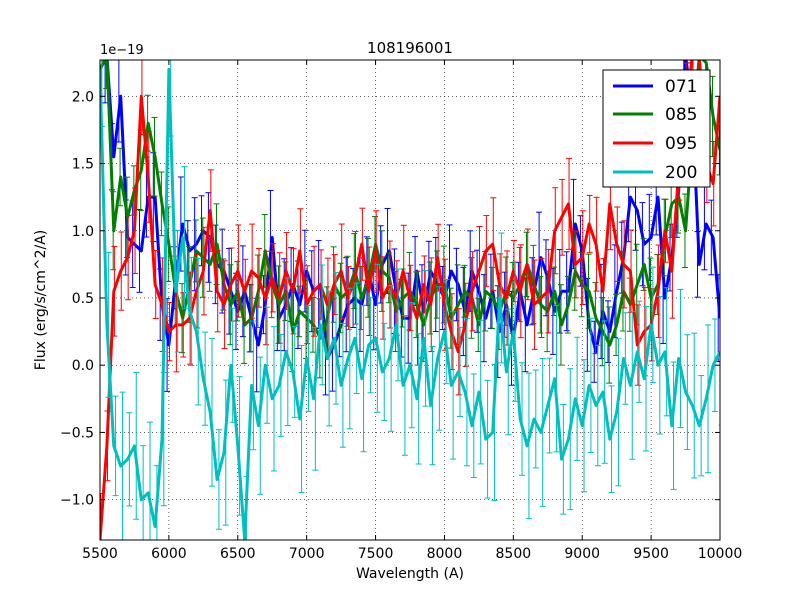  What do you see at coordinates (100, 554) in the screenshot?
I see `x-tick-label: 5500` at bounding box center [100, 554].